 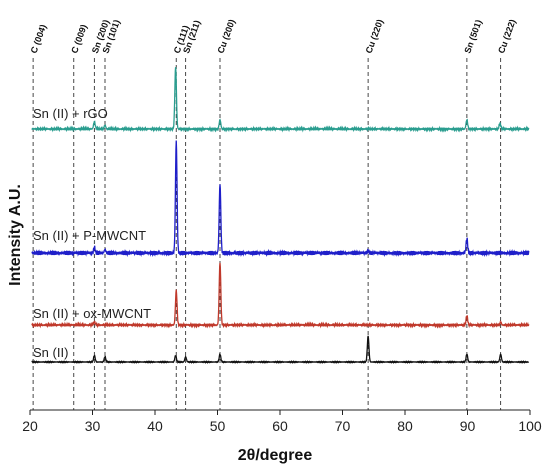 I want to click on axes: 20 30 40 50 60 70 80 90 100, so click(x=282, y=421).